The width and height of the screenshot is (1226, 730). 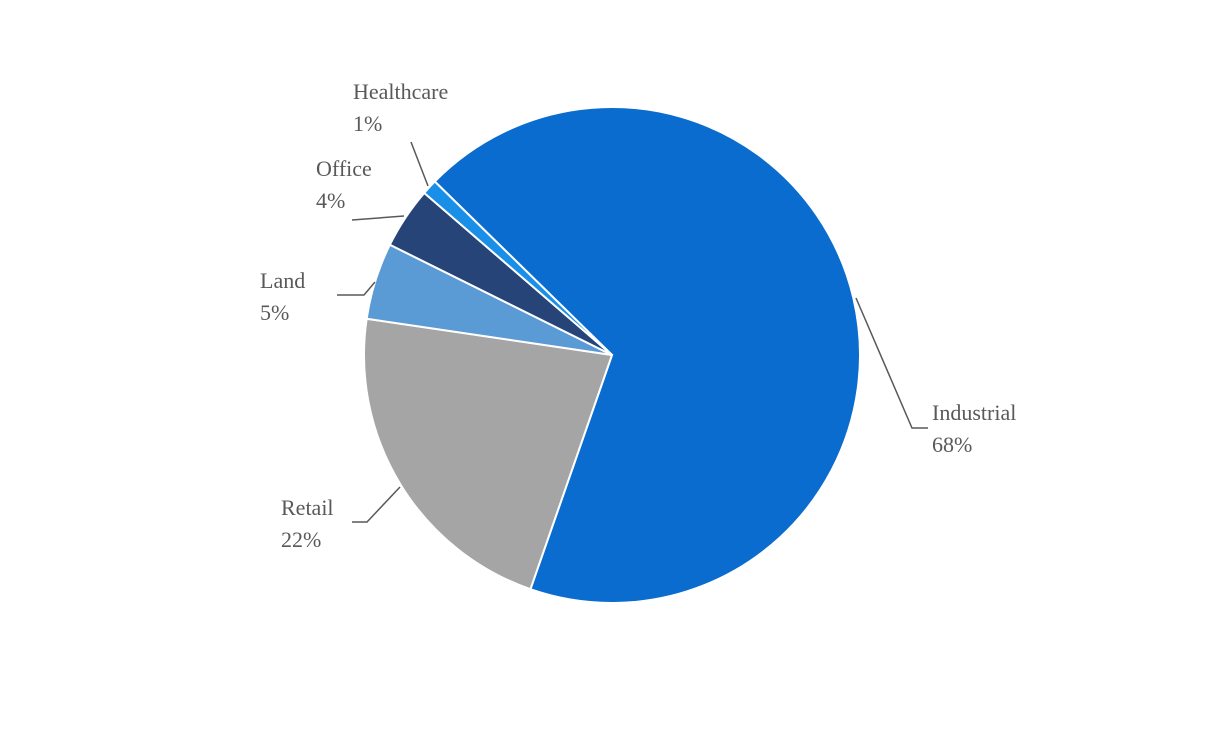 What do you see at coordinates (282, 280) in the screenshot?
I see `slice-label: Land` at bounding box center [282, 280].